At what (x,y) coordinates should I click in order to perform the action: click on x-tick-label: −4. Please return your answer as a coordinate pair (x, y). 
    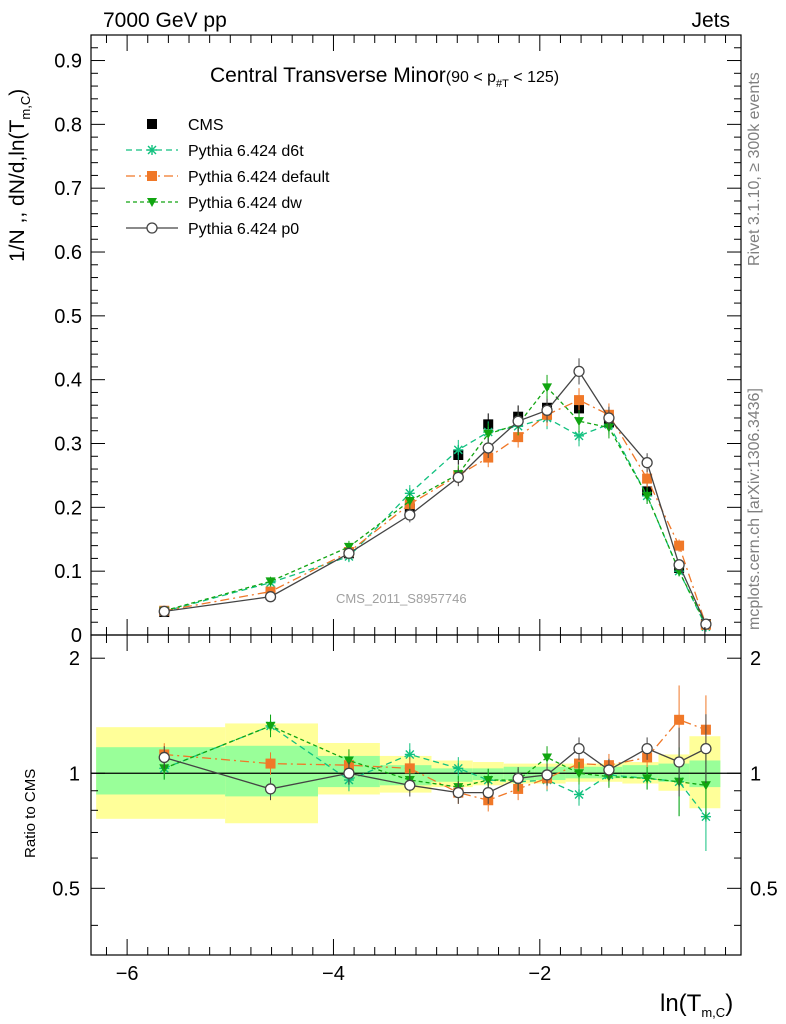
    Looking at the image, I should click on (333, 974).